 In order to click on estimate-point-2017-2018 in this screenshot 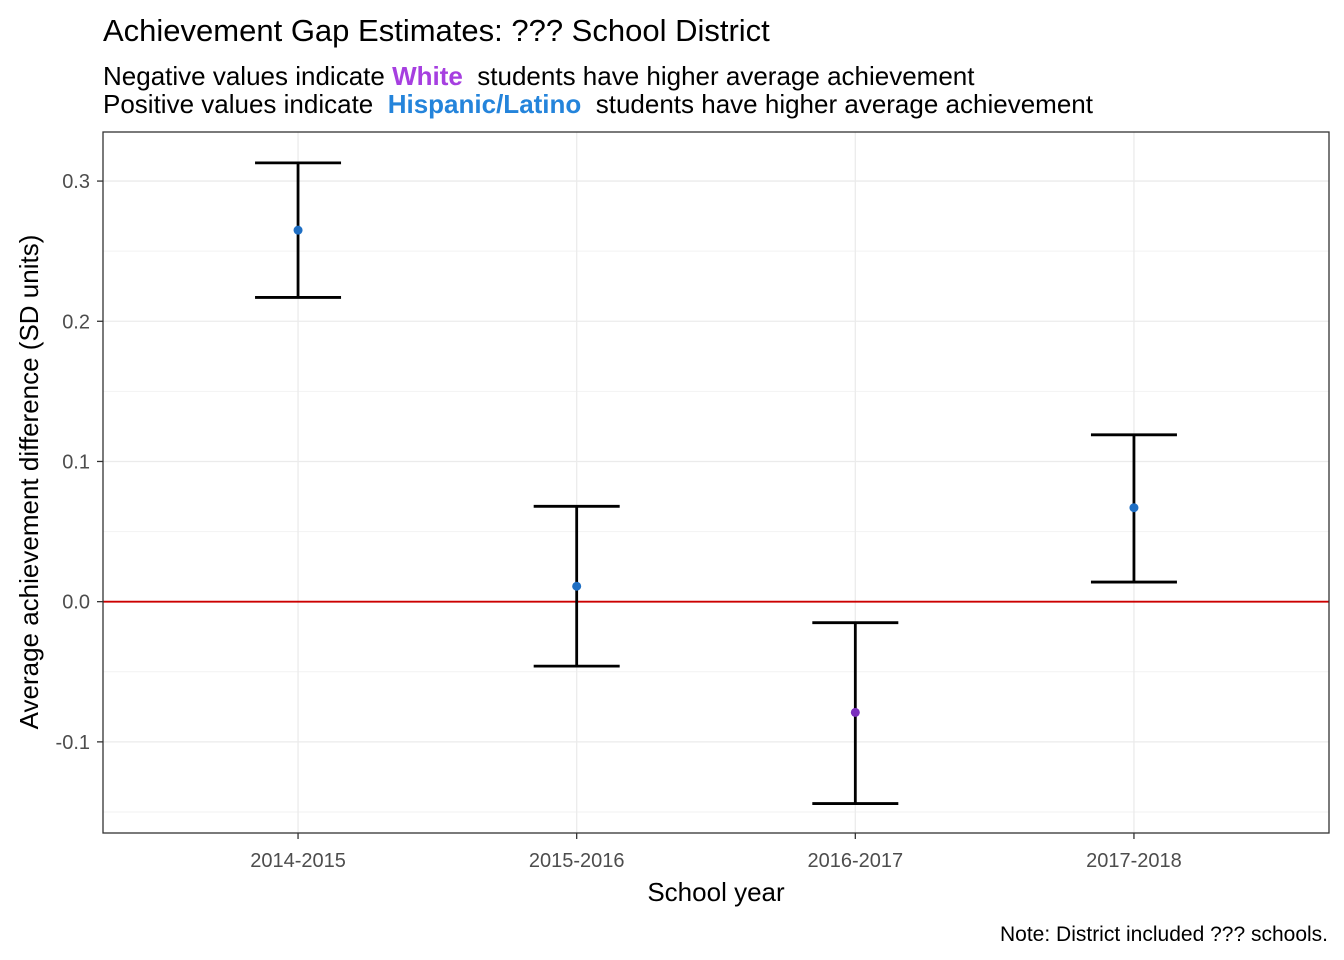, I will do `click(1134, 508)`.